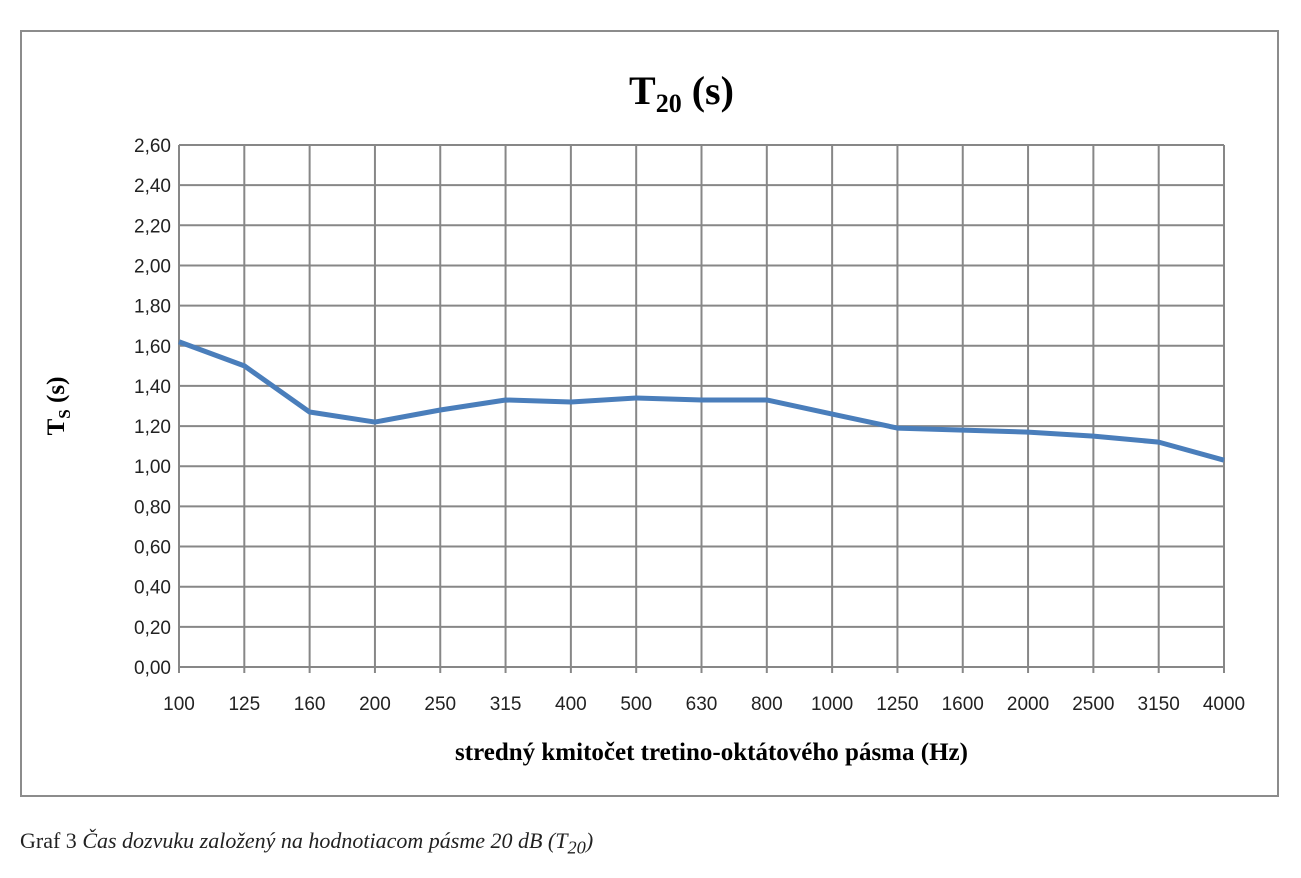 The width and height of the screenshot is (1301, 878). What do you see at coordinates (1159, 704) in the screenshot?
I see `x-tick-label: 3150` at bounding box center [1159, 704].